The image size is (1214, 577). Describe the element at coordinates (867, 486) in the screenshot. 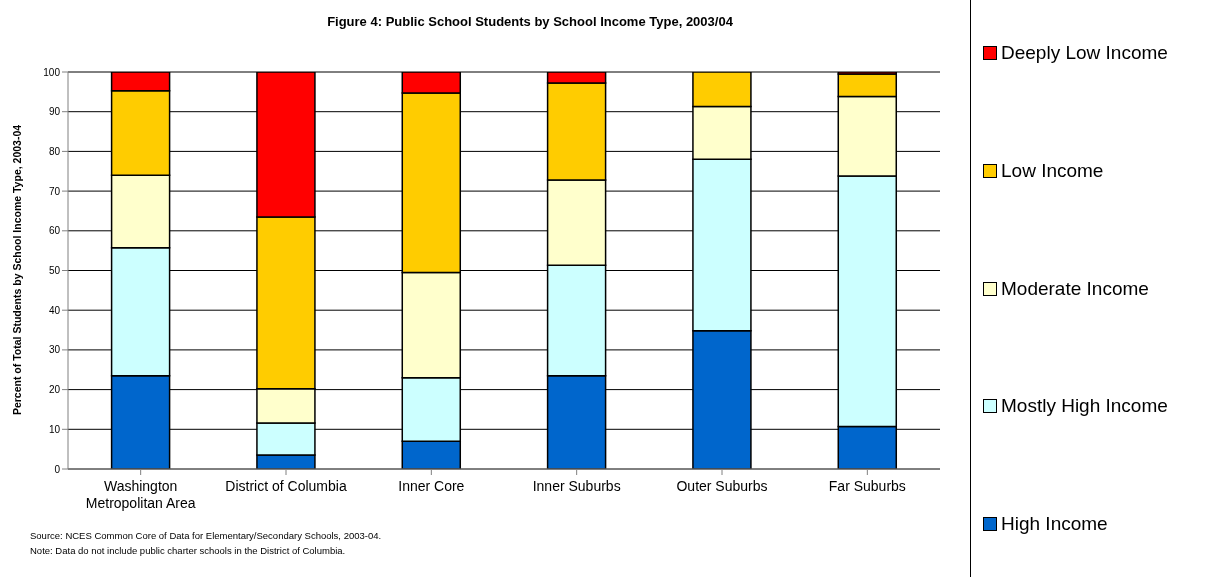

I see `x-tick-label: Far Suburbs` at that location.